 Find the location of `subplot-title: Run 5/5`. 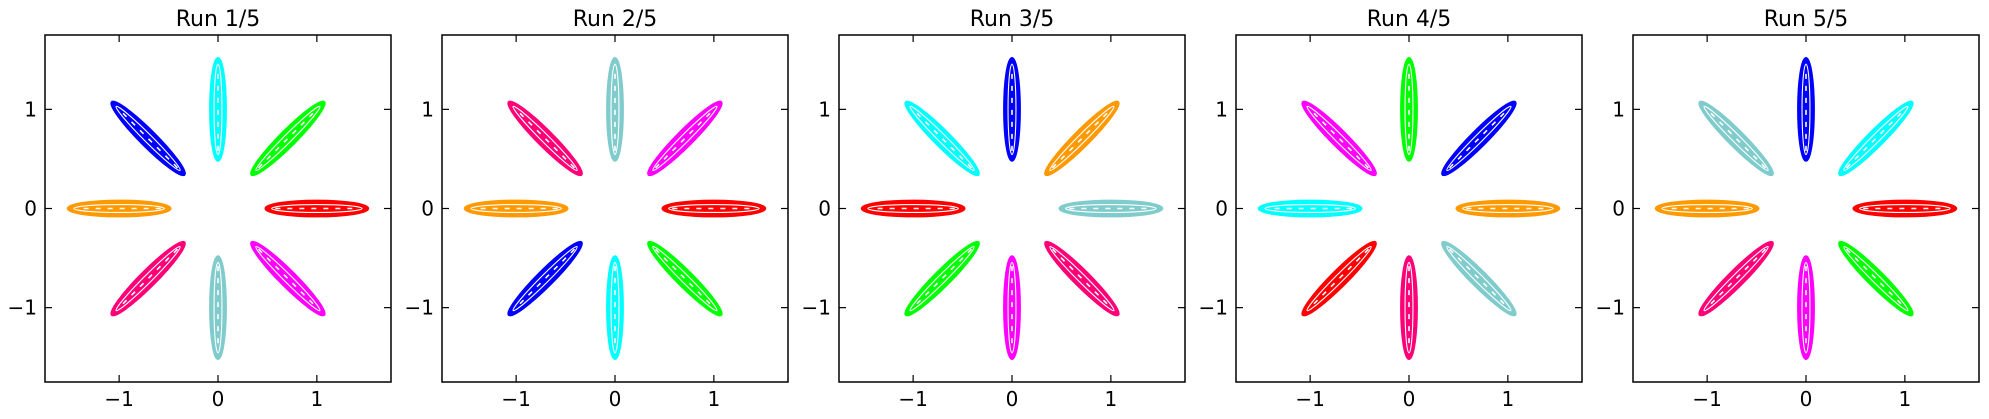

subplot-title: Run 5/5 is located at coordinates (1806, 19).